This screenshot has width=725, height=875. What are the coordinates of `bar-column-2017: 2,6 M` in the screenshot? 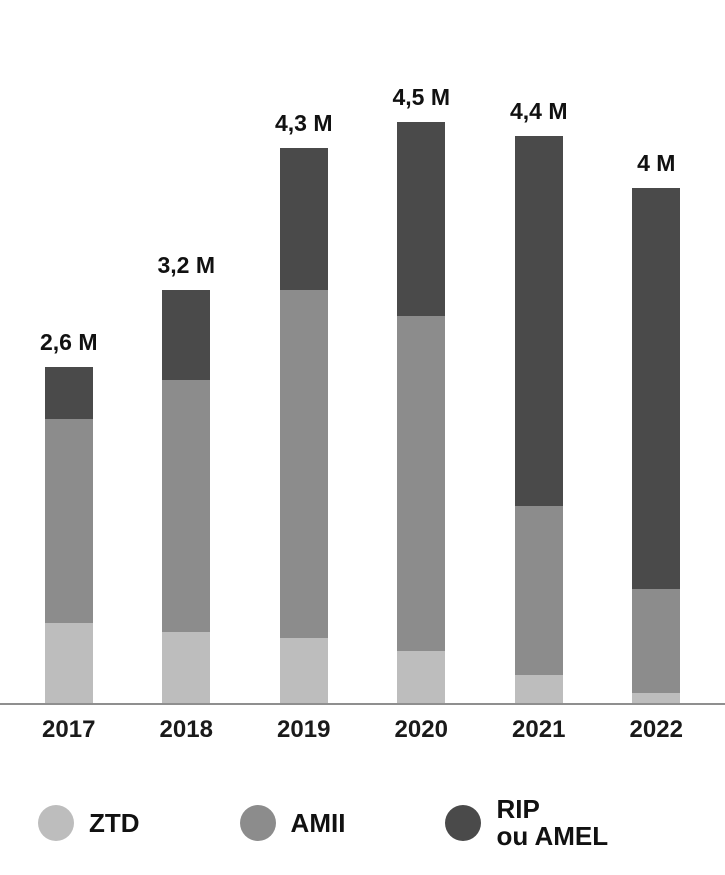 It's located at (69, 516).